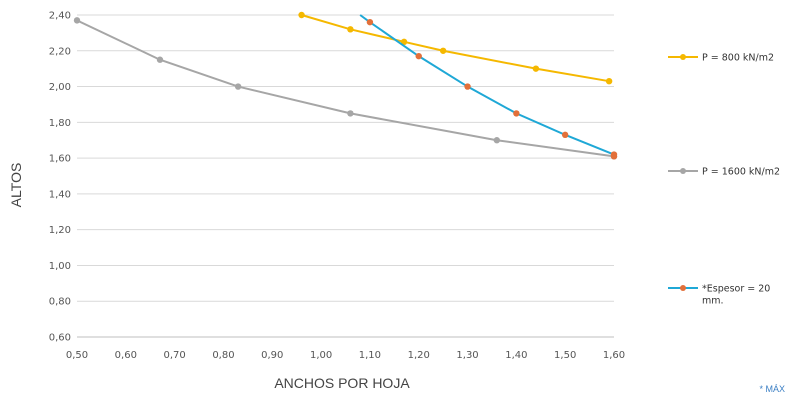  I want to click on legend-item: P = 800 kN/m2, so click(721, 58).